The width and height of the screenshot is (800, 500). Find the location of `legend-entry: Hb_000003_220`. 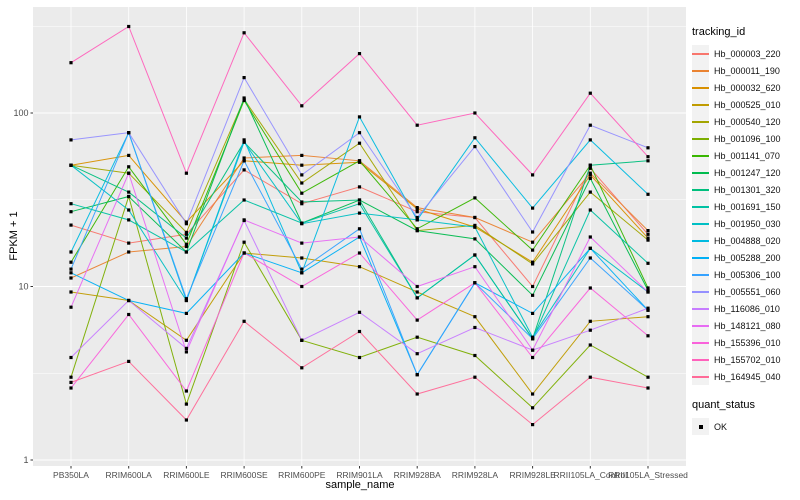

legend-entry: Hb_000003_220 is located at coordinates (745, 53).